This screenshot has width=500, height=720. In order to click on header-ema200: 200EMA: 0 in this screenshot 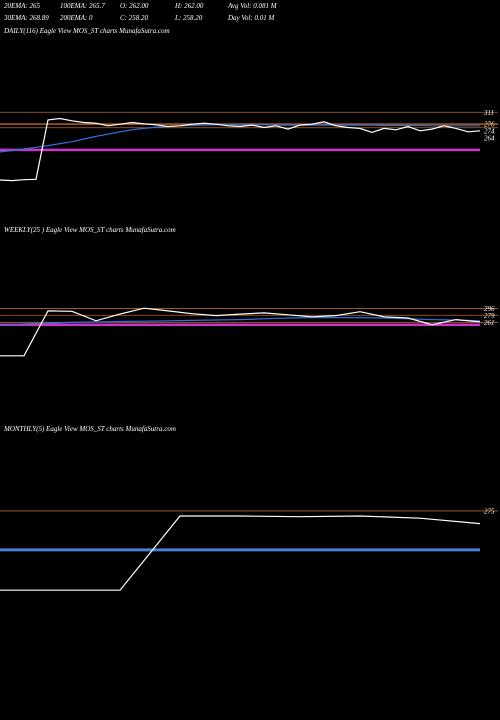, I will do `click(76, 18)`.